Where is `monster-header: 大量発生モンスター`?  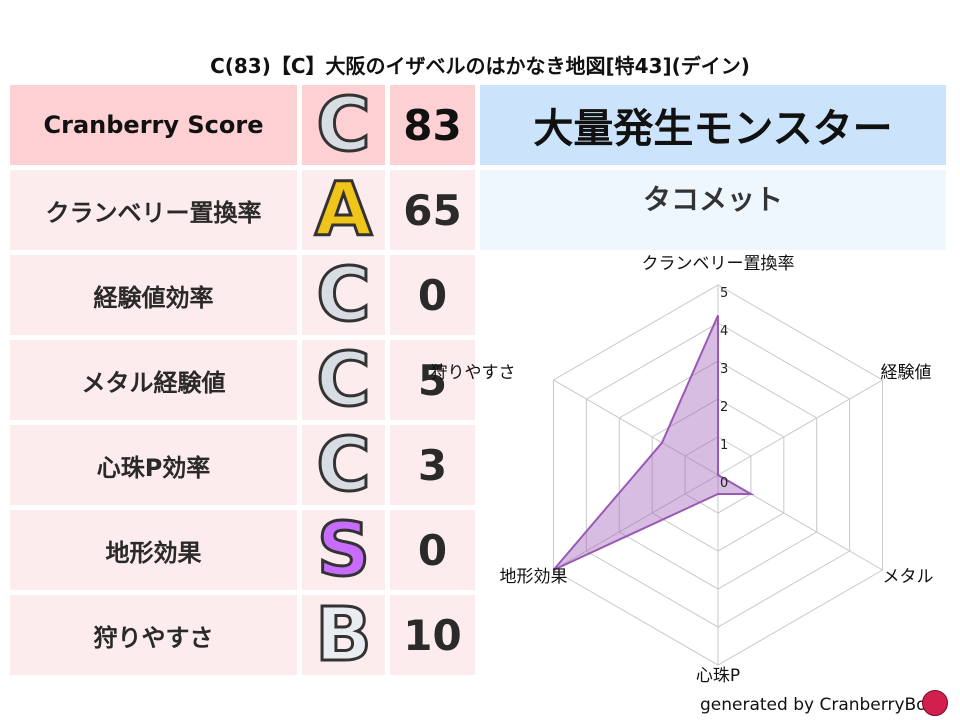 monster-header: 大量発生モンスター is located at coordinates (713, 125).